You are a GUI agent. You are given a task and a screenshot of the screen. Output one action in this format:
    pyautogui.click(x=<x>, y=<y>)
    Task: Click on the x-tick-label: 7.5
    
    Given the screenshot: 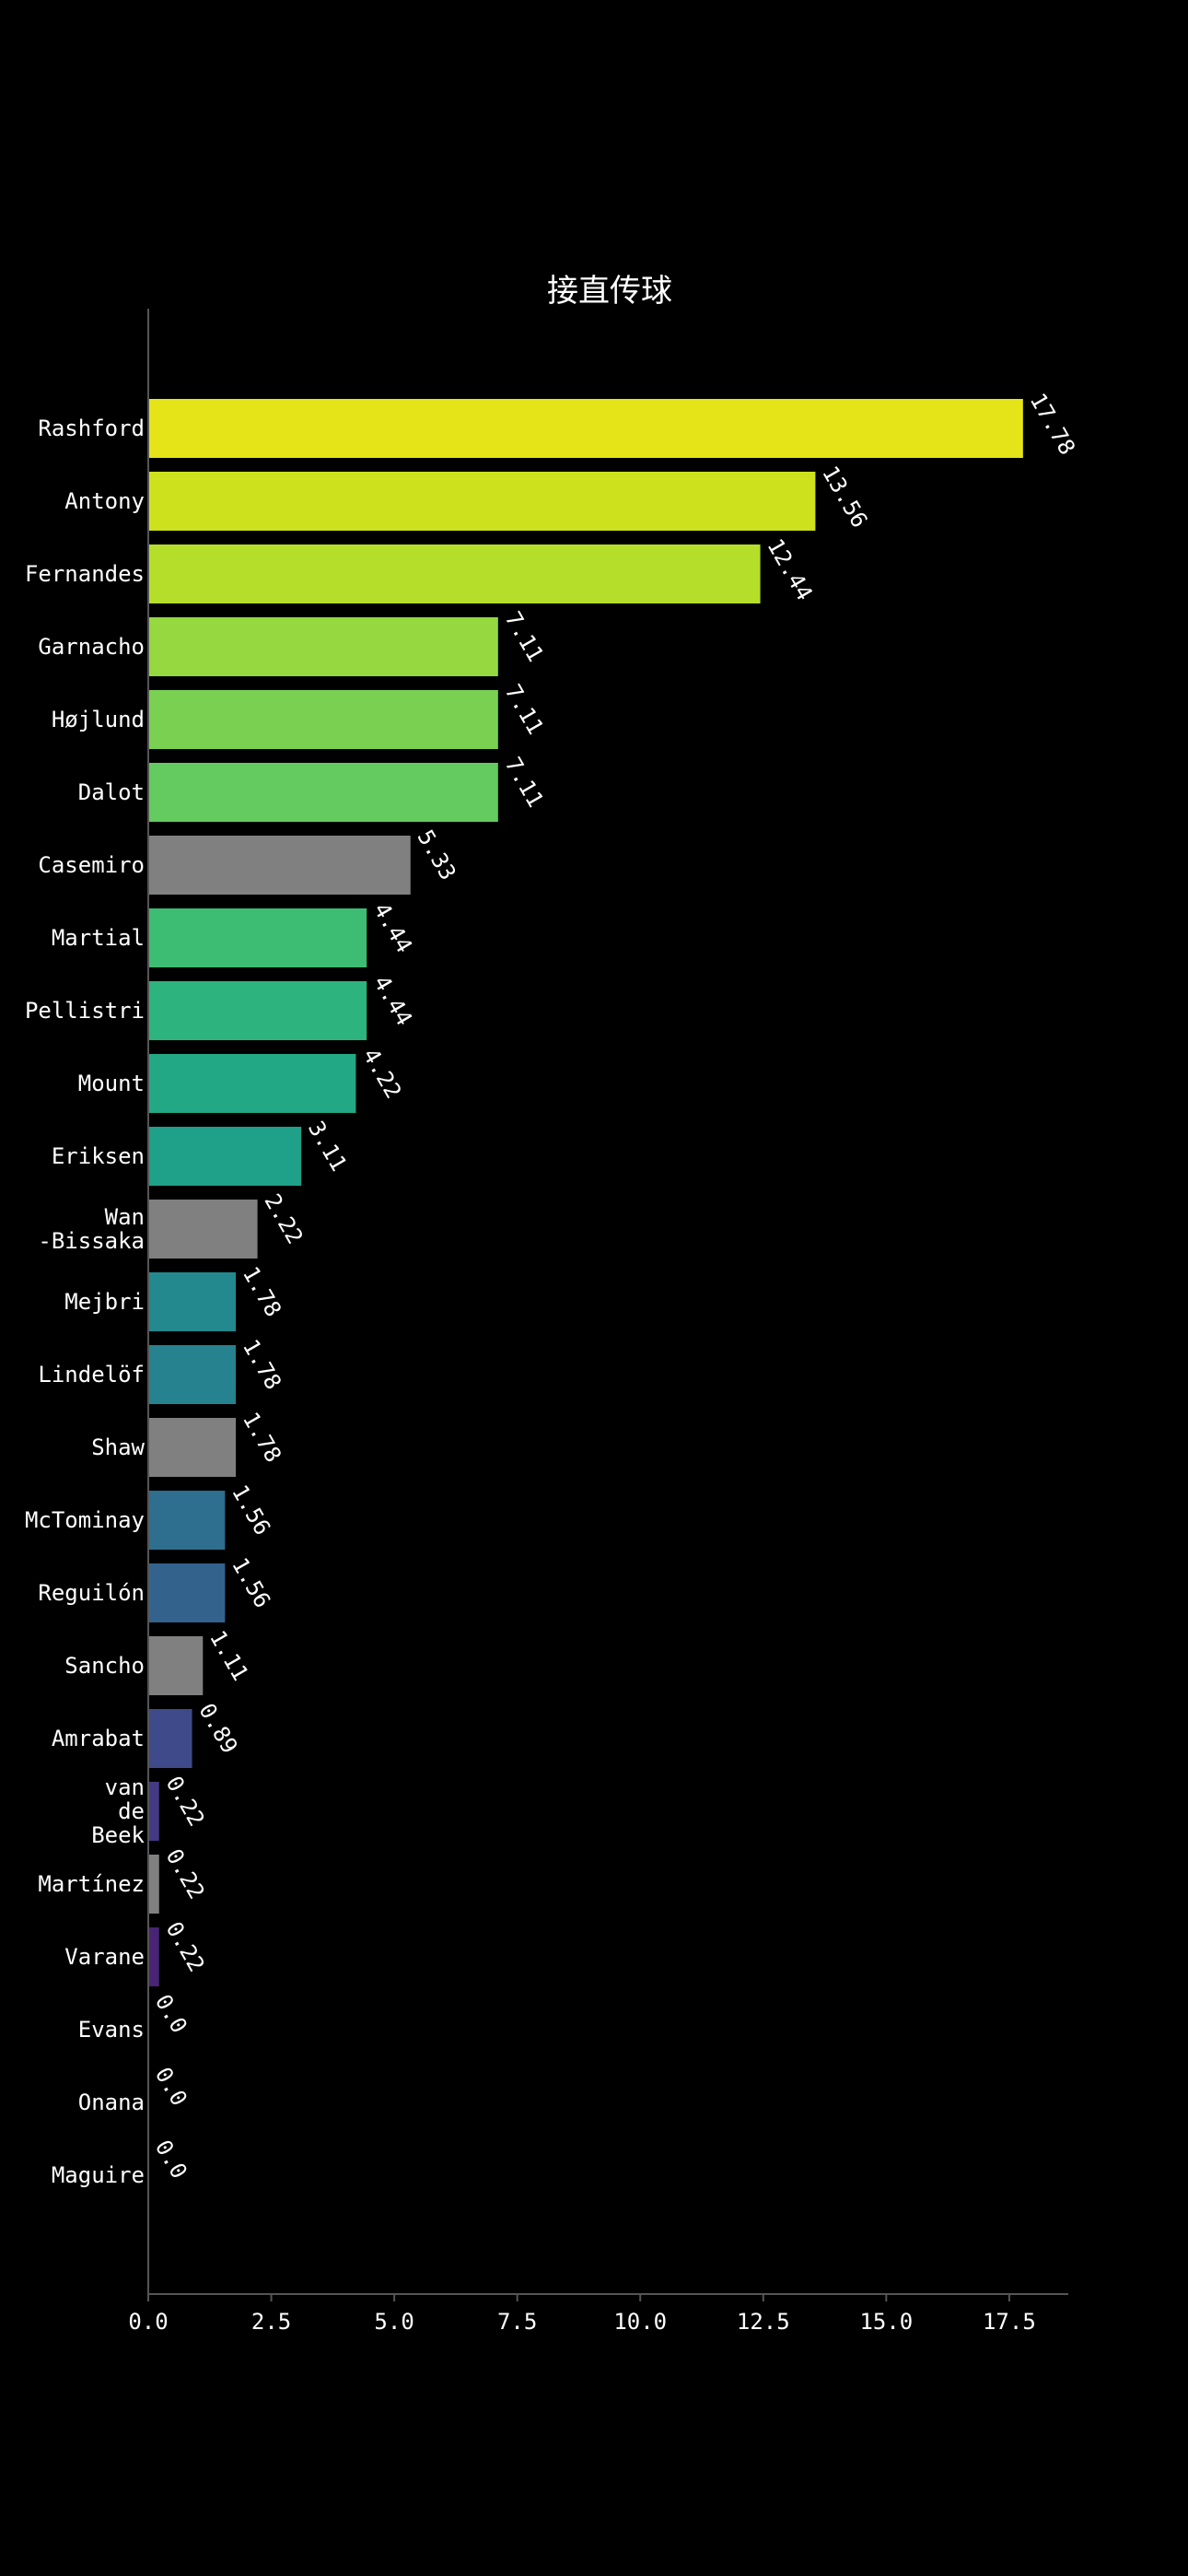 What is the action you would take?
    pyautogui.click(x=517, y=2322)
    